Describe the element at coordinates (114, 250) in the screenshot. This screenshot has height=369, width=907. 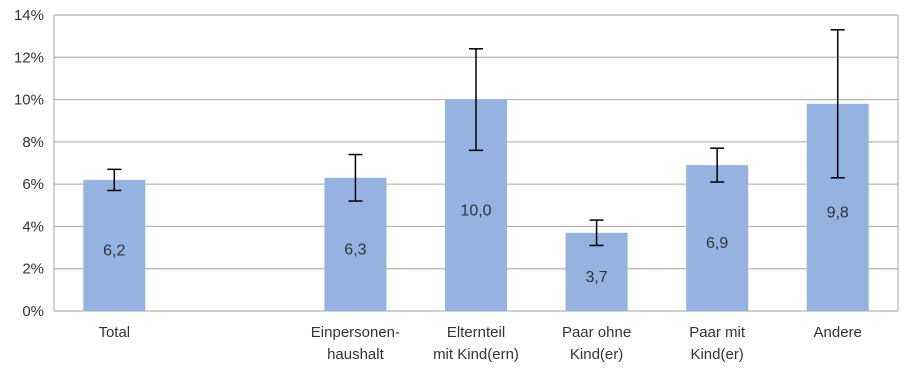
I see `value-label-0: 6,2` at that location.